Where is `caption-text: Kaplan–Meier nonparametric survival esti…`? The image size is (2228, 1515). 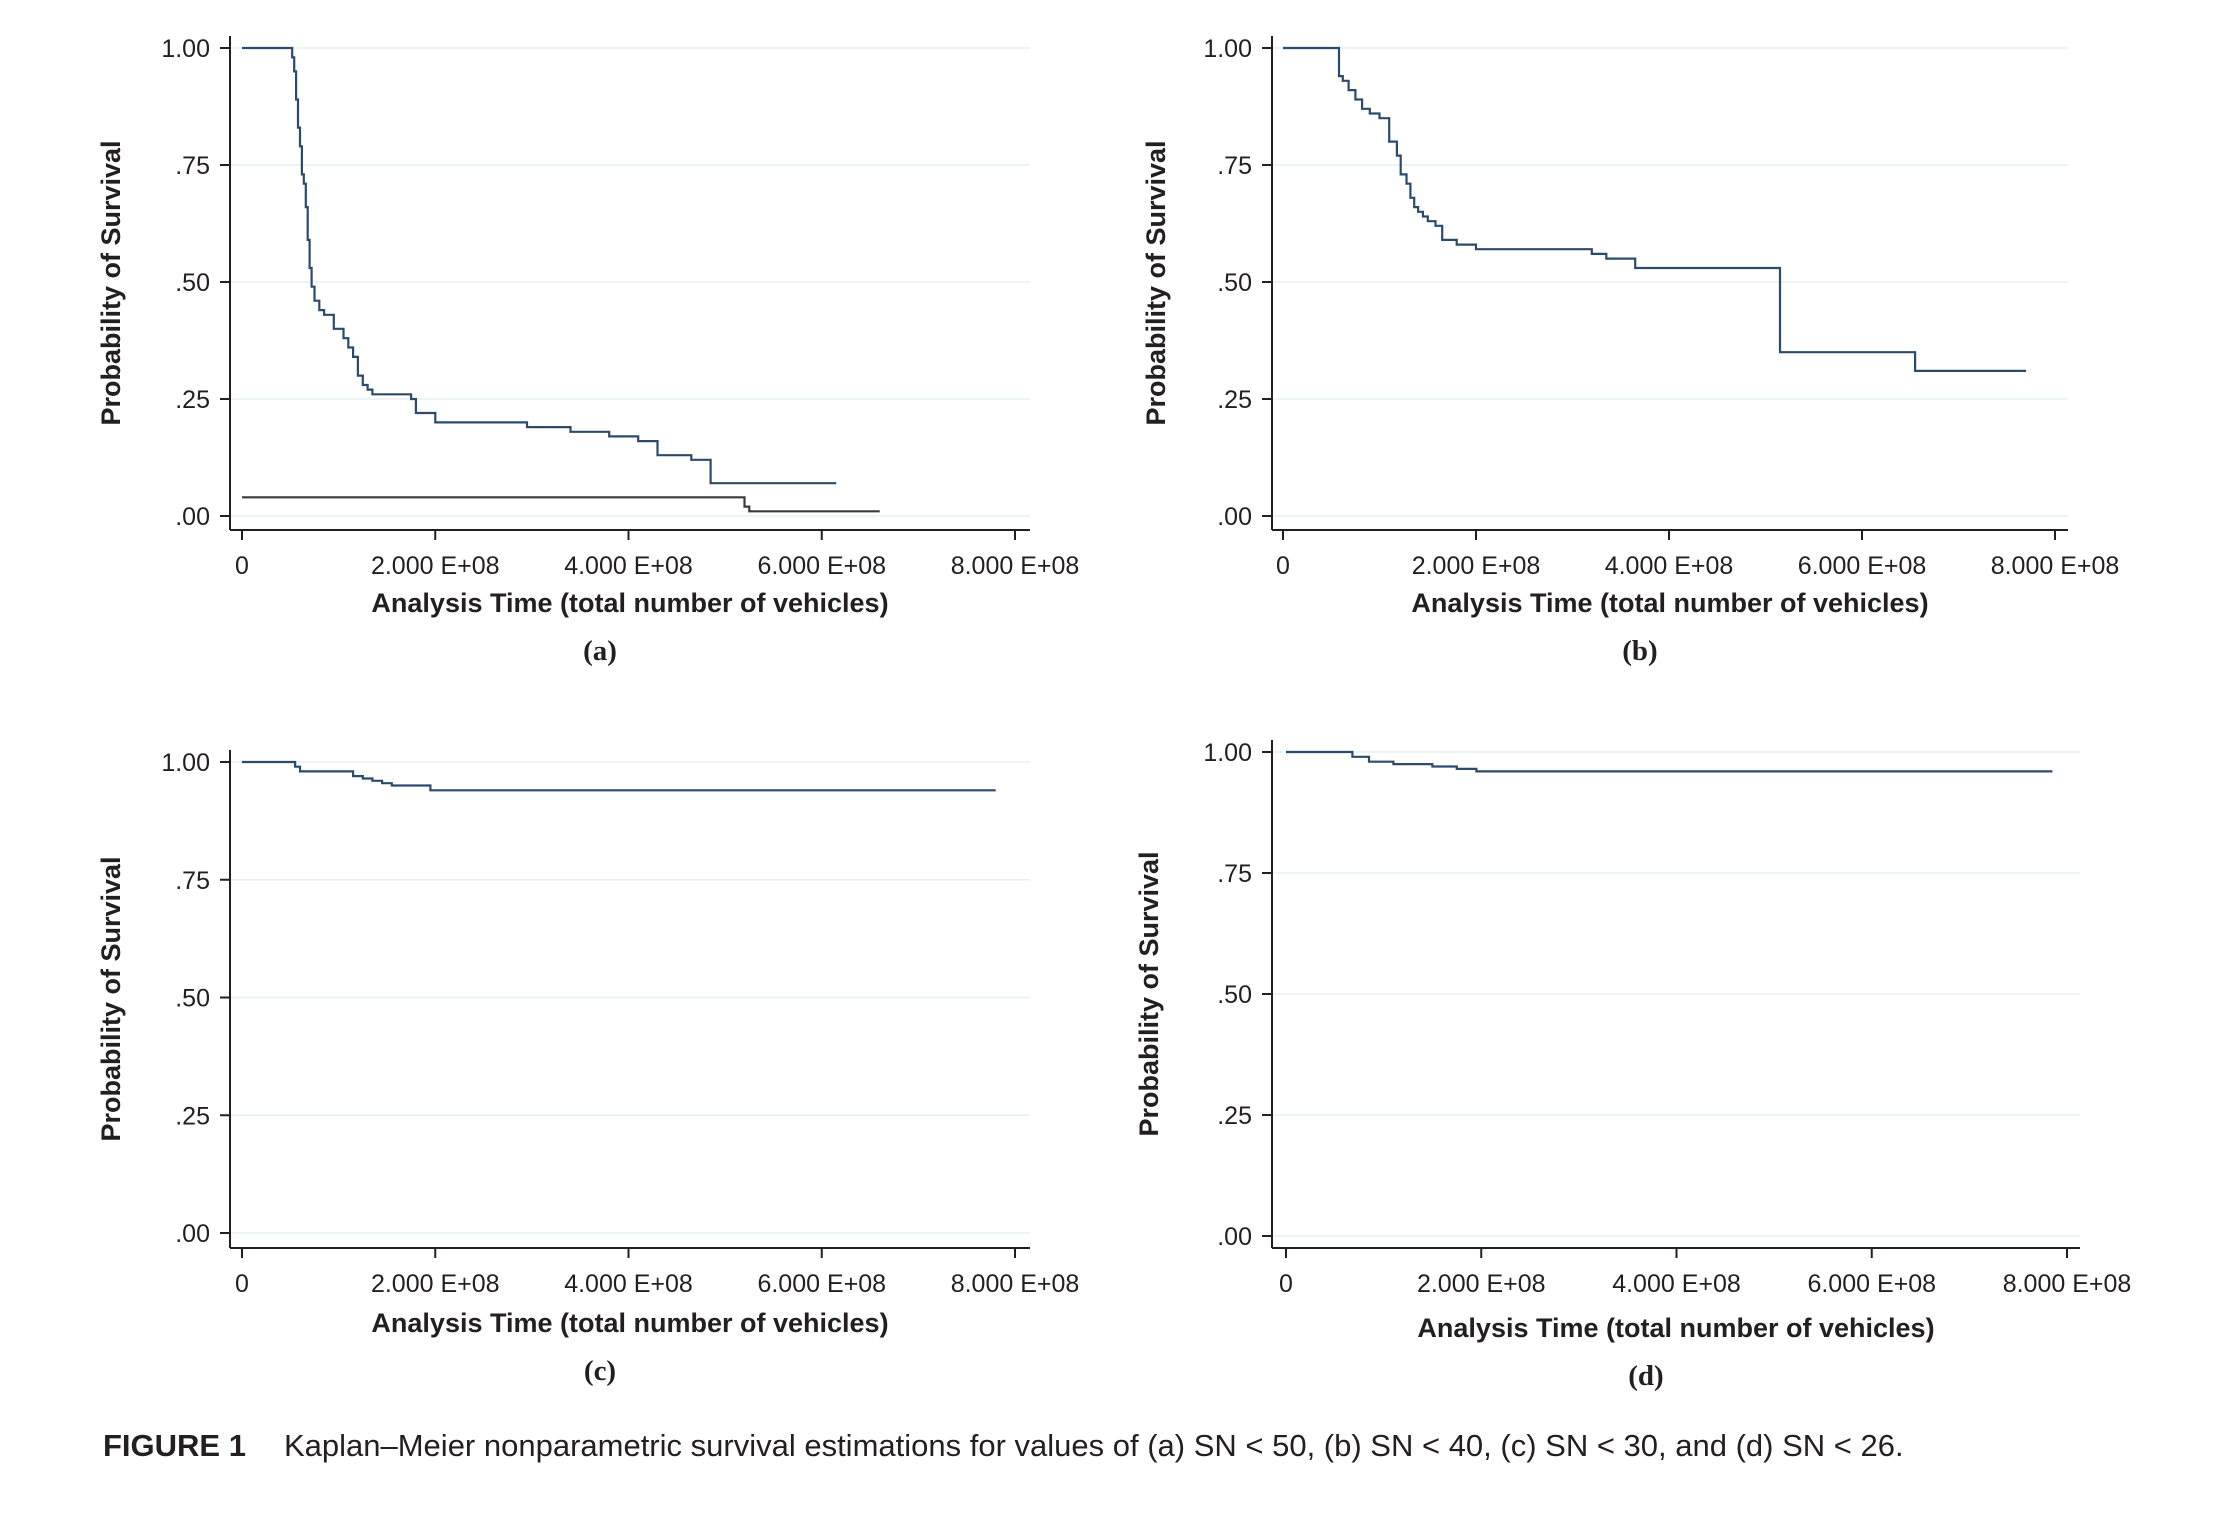
caption-text: Kaplan–Meier nonparametric survival esti… is located at coordinates (1093, 1445).